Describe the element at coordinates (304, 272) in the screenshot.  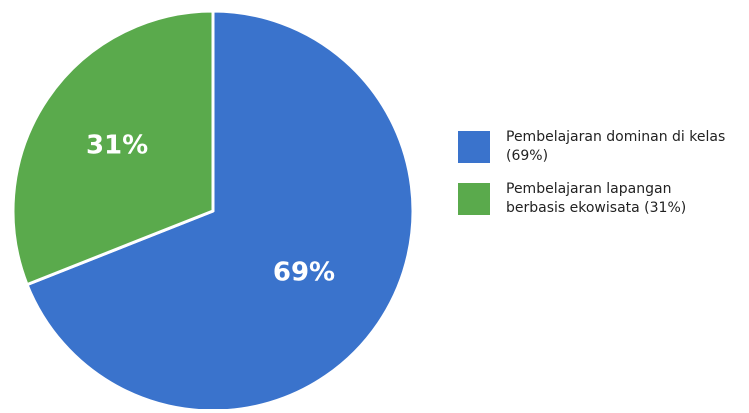
I see `slice-label-classroom: 69%` at that location.